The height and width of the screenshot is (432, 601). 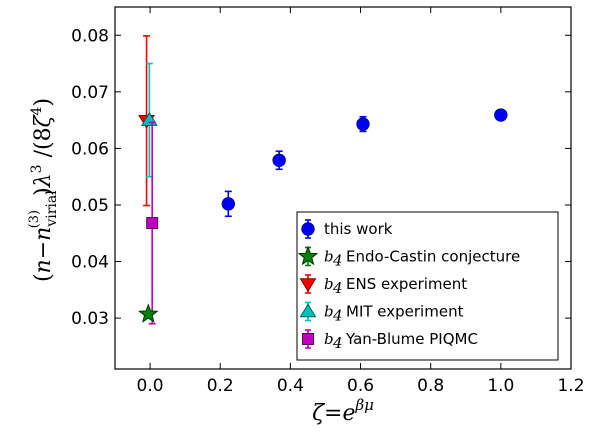 I want to click on legend-label: MIT experiment, so click(x=405, y=312).